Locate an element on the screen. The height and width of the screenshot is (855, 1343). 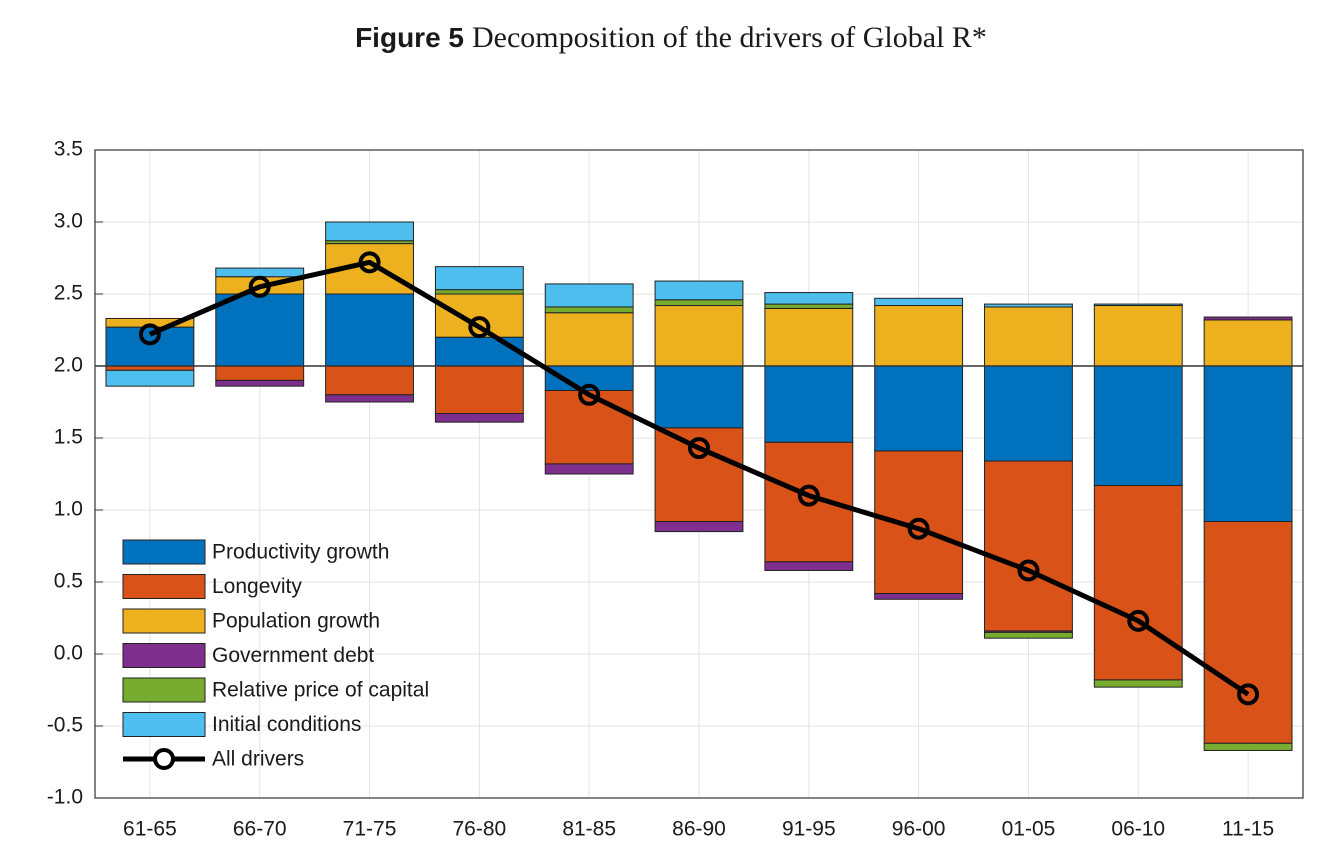
legend-label: Productivity growth is located at coordinates (300, 552).